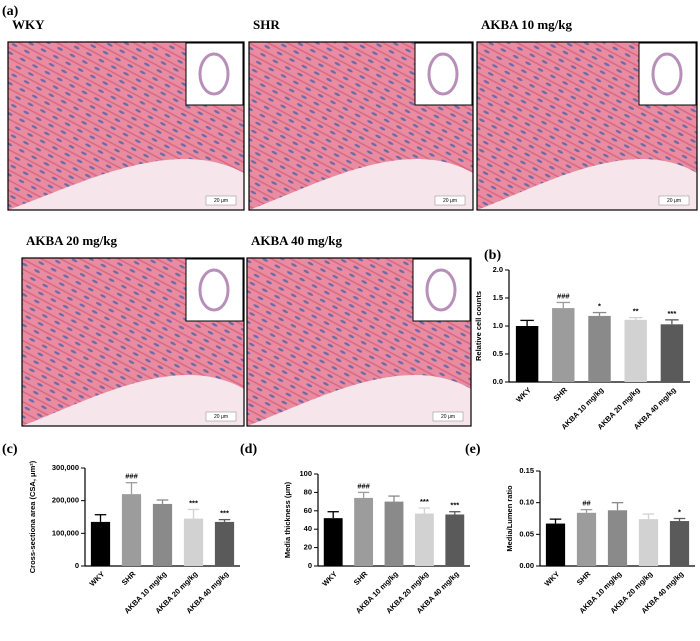  I want to click on image-title: AKBA 10 mg/kg, so click(527, 24).